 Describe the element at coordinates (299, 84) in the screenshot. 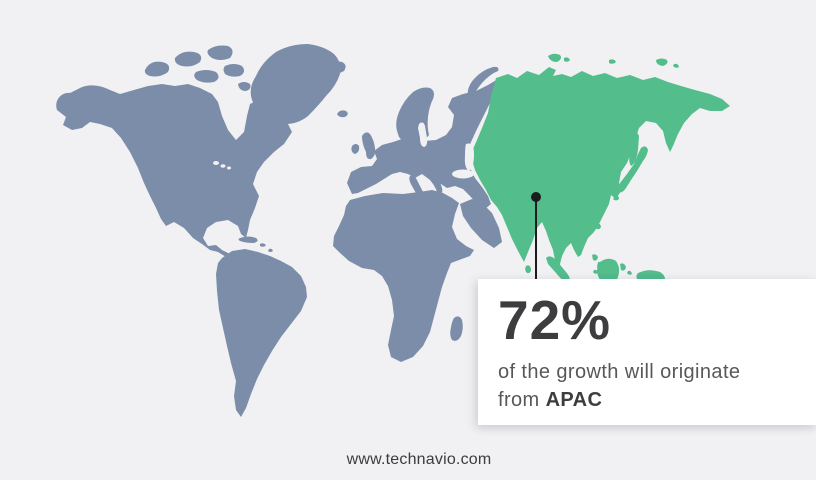

I see `greenland` at that location.